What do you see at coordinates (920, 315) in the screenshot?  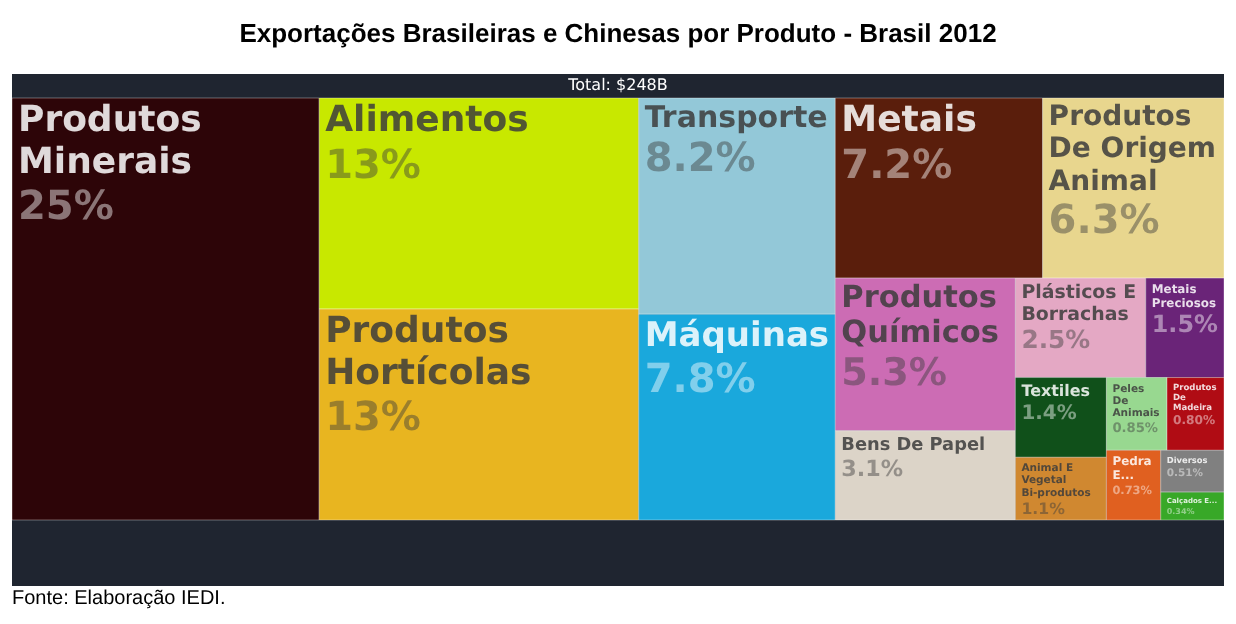 I see `category-label: Produtos Químicos` at bounding box center [920, 315].